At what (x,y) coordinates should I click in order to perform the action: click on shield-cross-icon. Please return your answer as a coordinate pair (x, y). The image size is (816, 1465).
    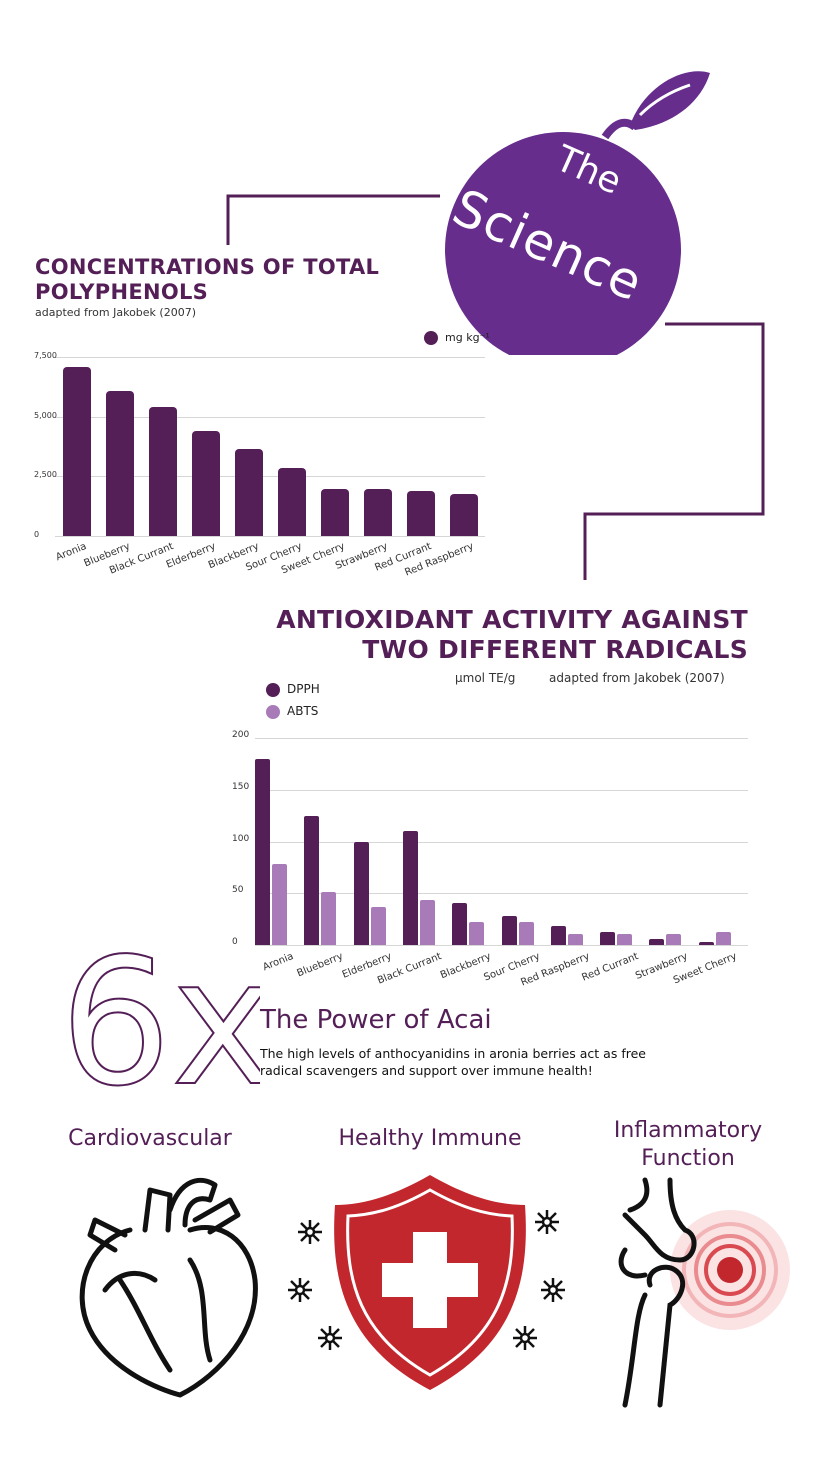
    Looking at the image, I should click on (426, 1282).